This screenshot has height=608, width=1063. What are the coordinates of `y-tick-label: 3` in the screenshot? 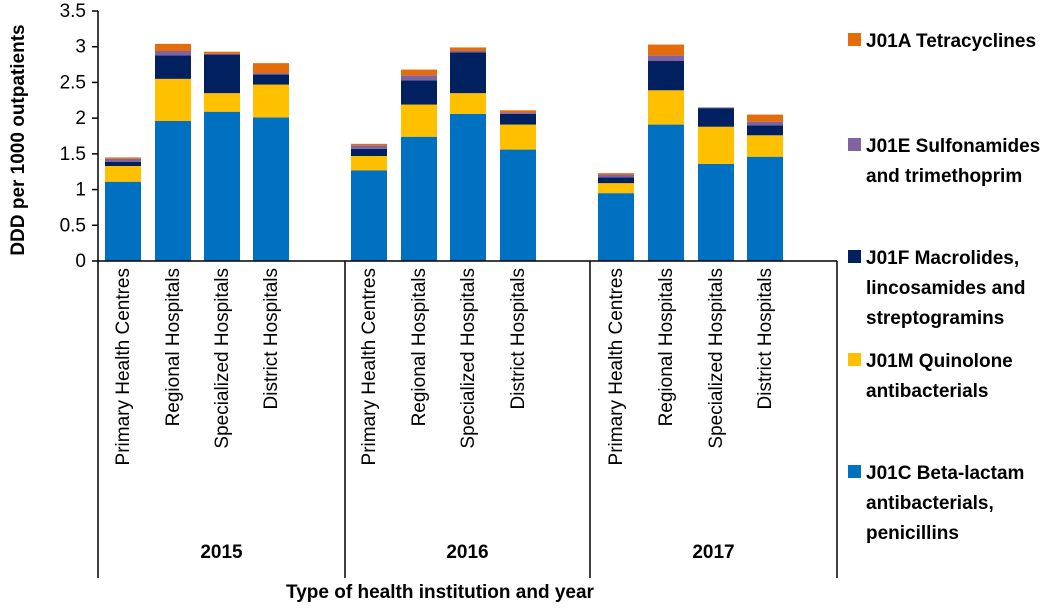 It's located at (80, 47).